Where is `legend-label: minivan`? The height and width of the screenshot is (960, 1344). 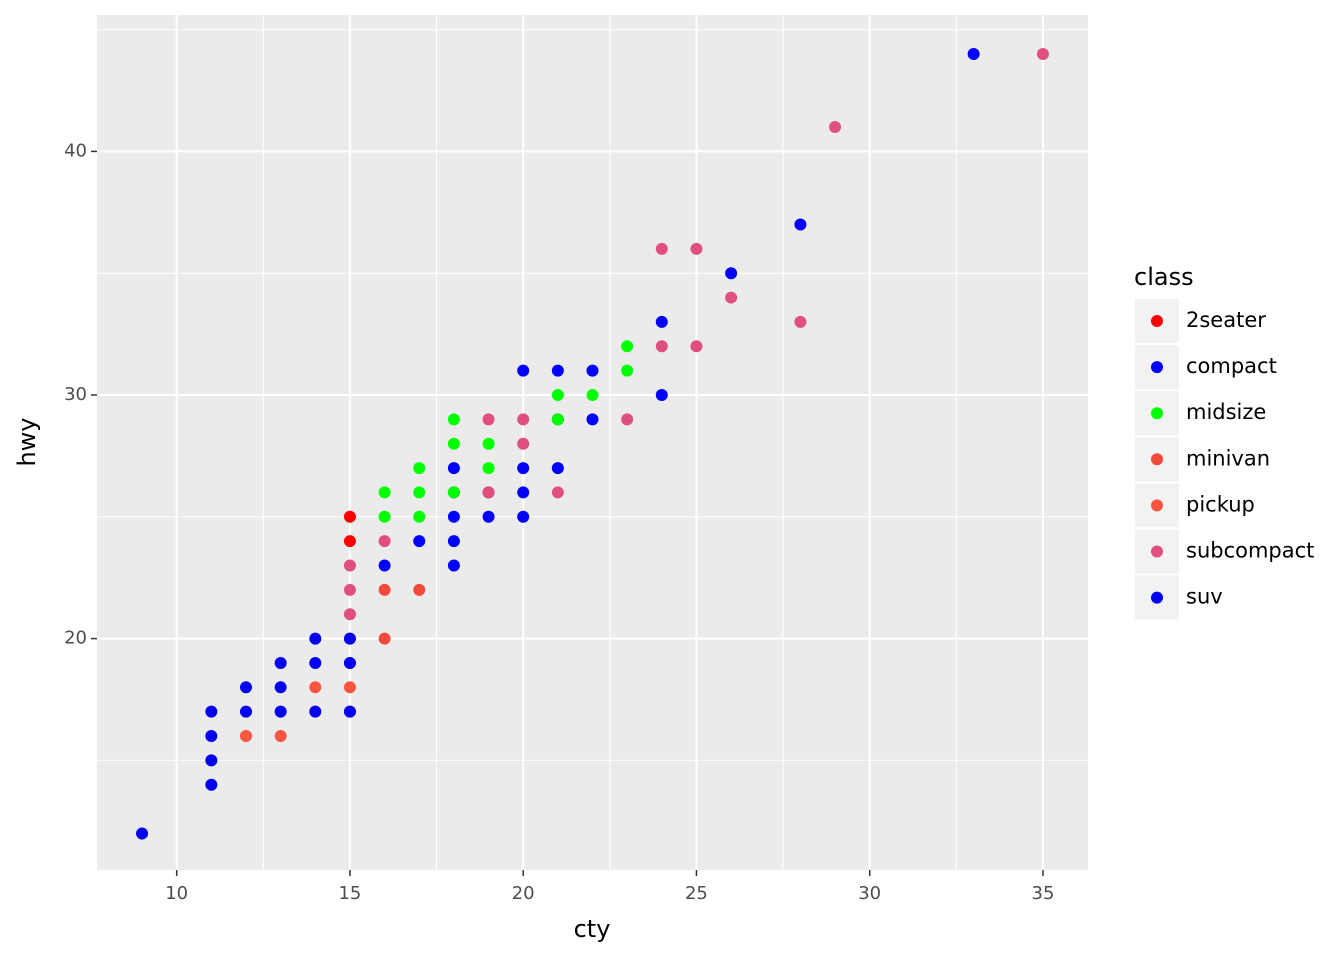
legend-label: minivan is located at coordinates (1228, 458).